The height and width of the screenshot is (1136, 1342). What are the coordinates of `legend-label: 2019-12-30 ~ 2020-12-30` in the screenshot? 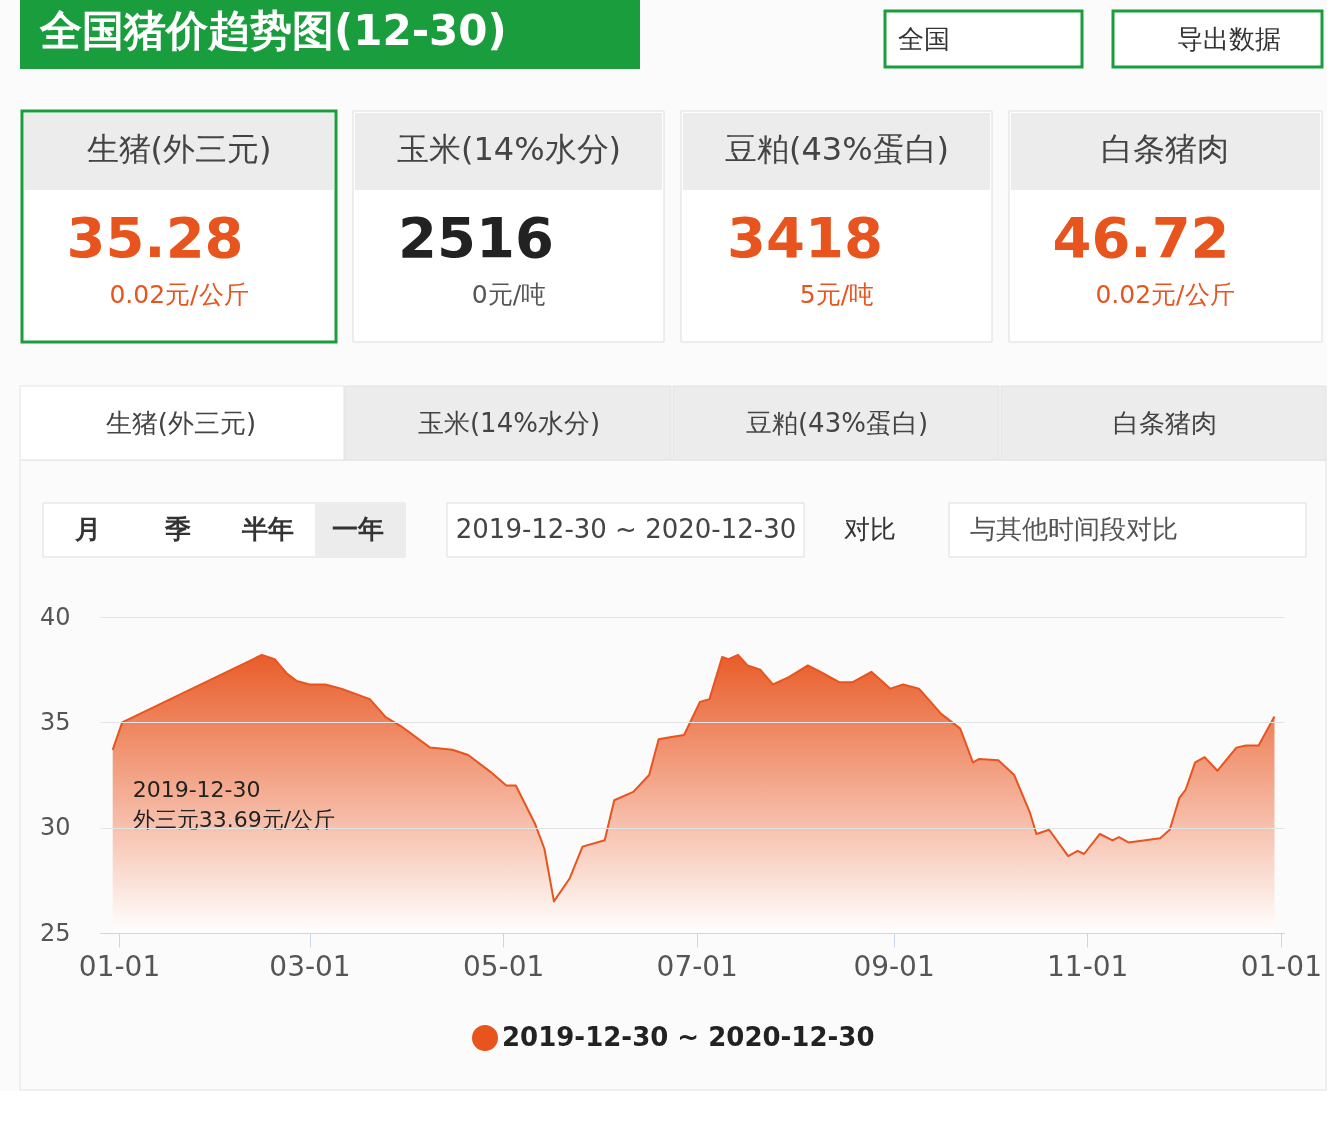 It's located at (688, 1037).